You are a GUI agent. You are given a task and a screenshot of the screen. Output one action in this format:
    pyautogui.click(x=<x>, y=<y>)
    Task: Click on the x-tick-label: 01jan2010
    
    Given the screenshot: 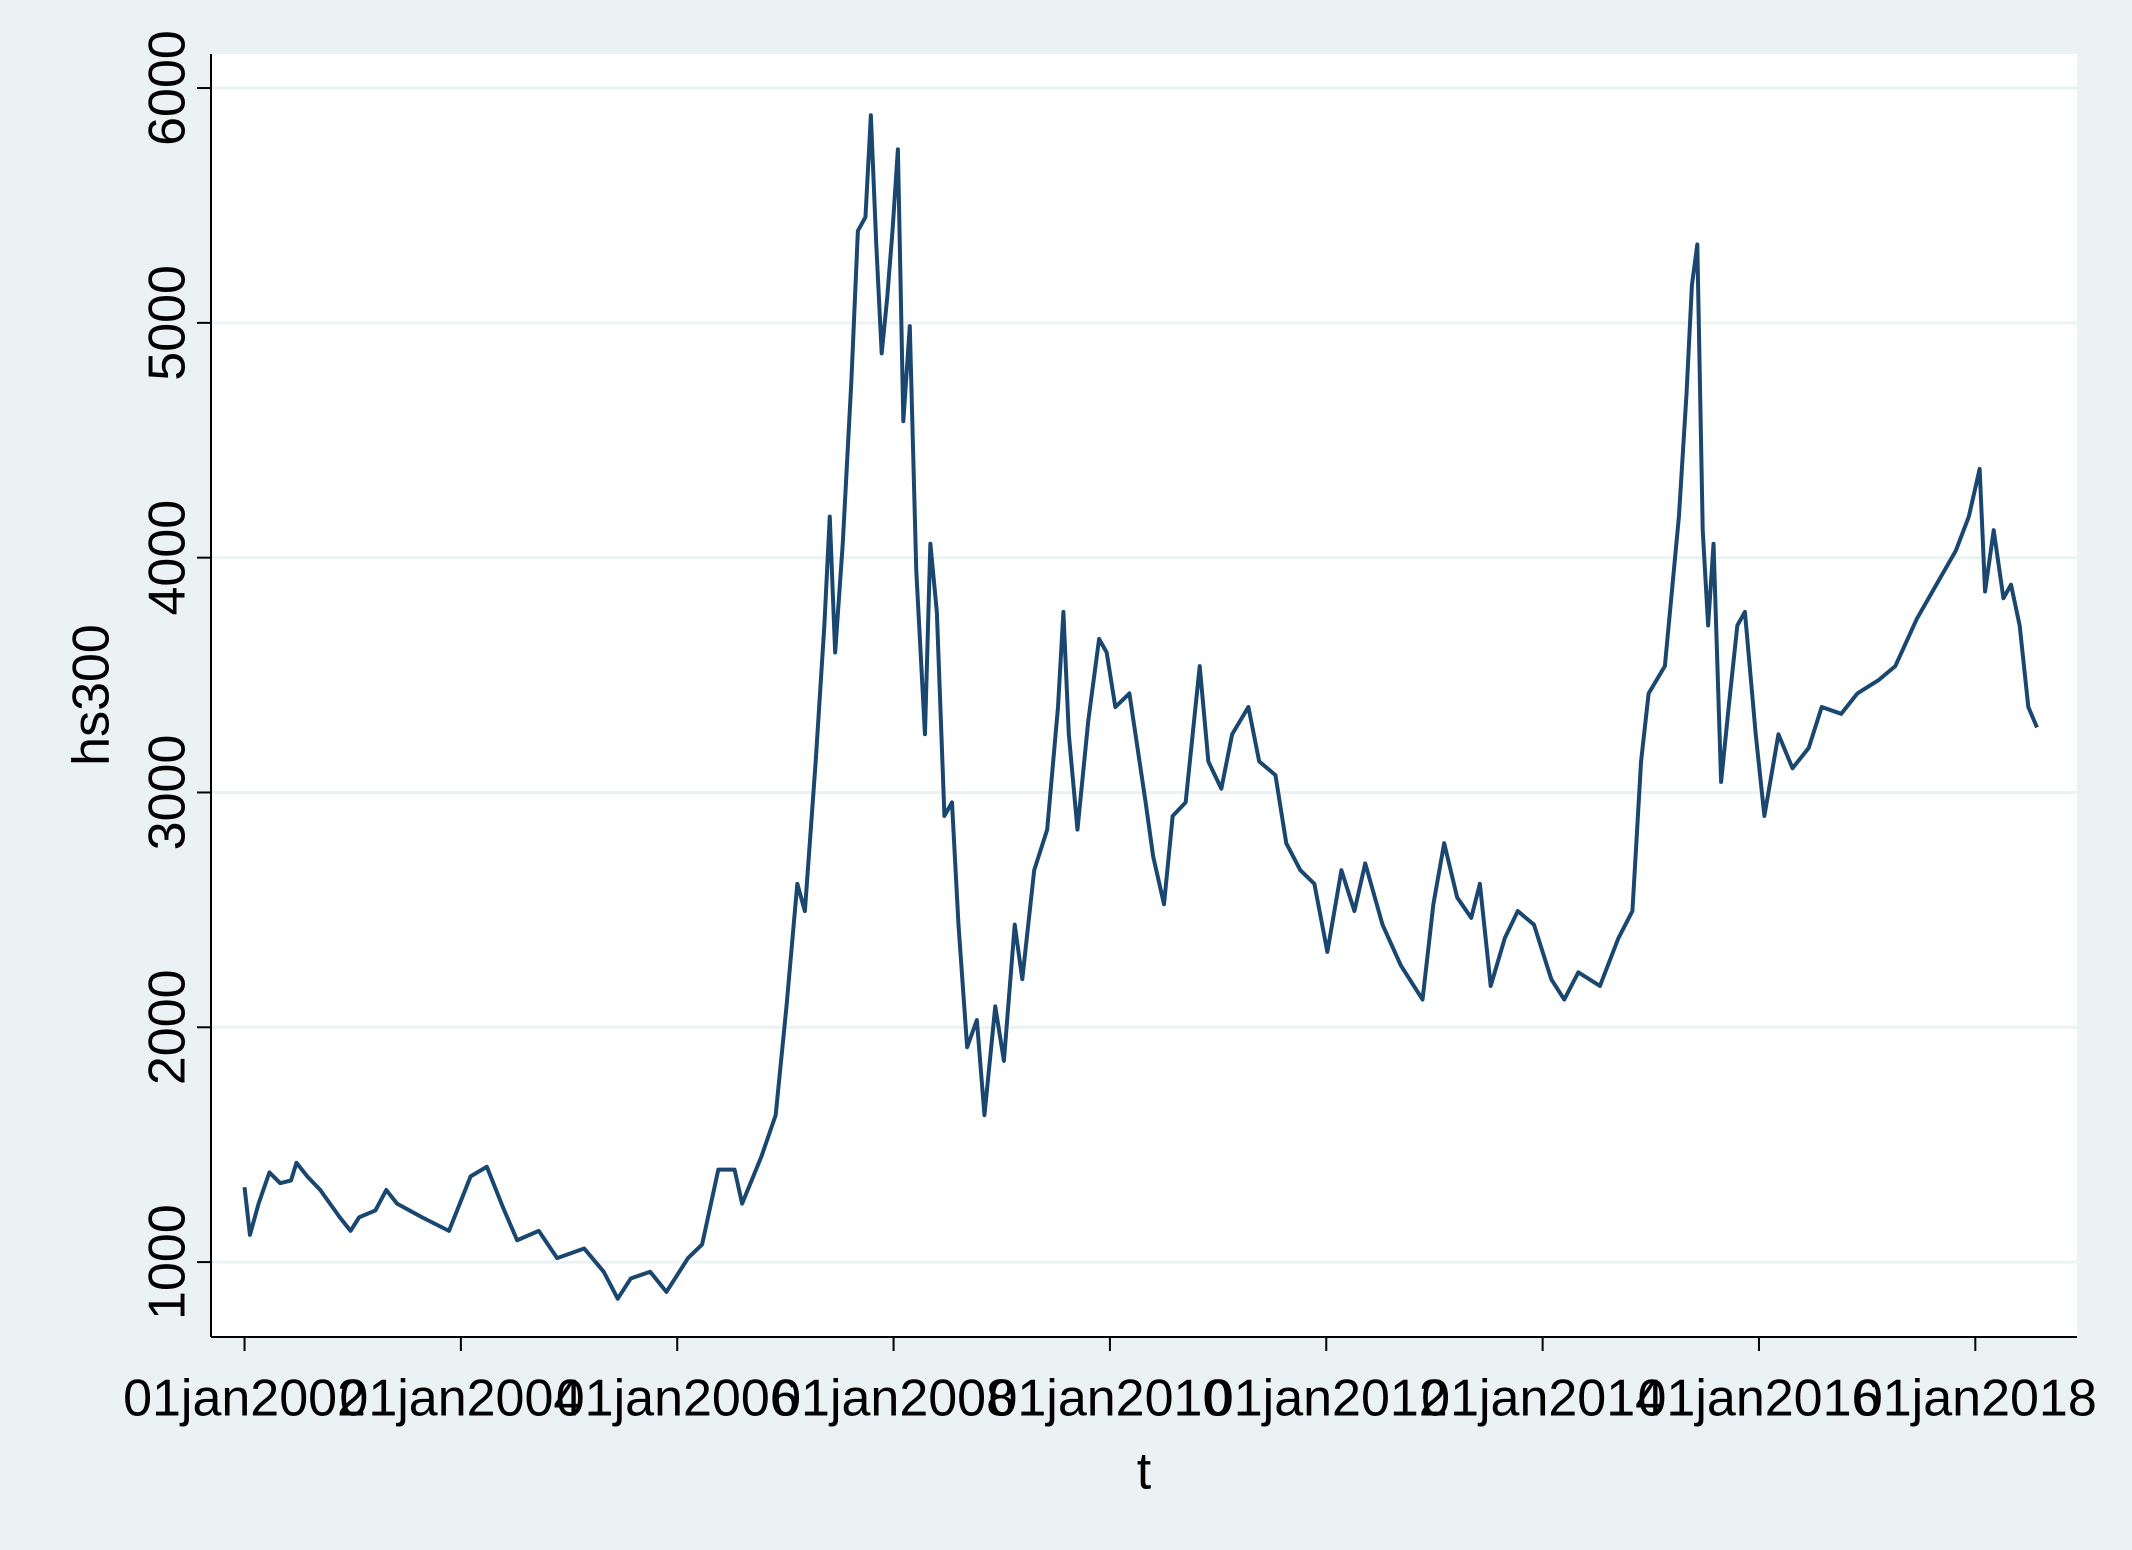 What is the action you would take?
    pyautogui.click(x=1109, y=1399)
    